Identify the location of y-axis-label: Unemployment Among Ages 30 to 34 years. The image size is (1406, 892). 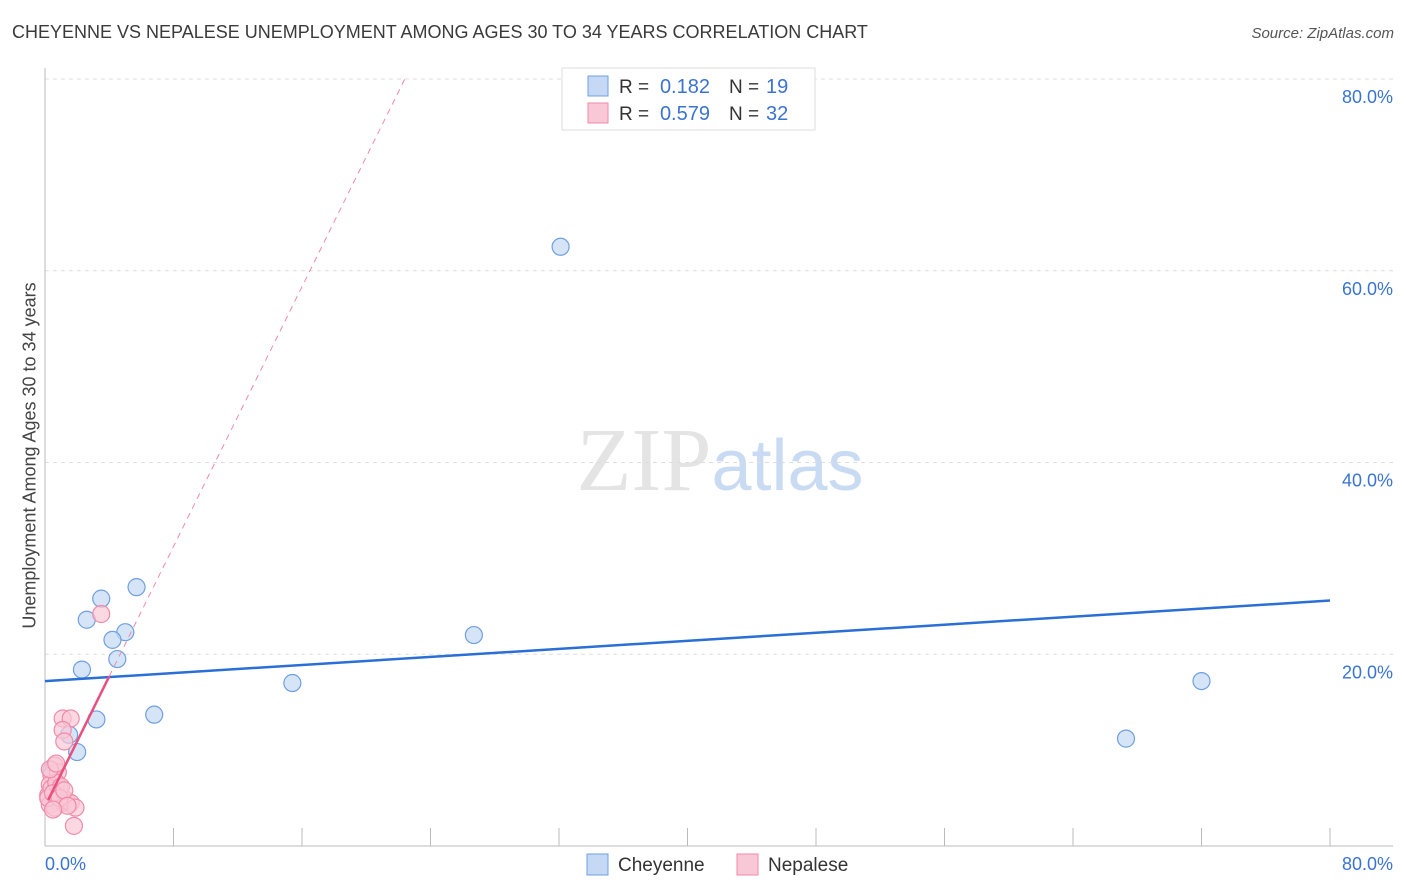
(29, 455).